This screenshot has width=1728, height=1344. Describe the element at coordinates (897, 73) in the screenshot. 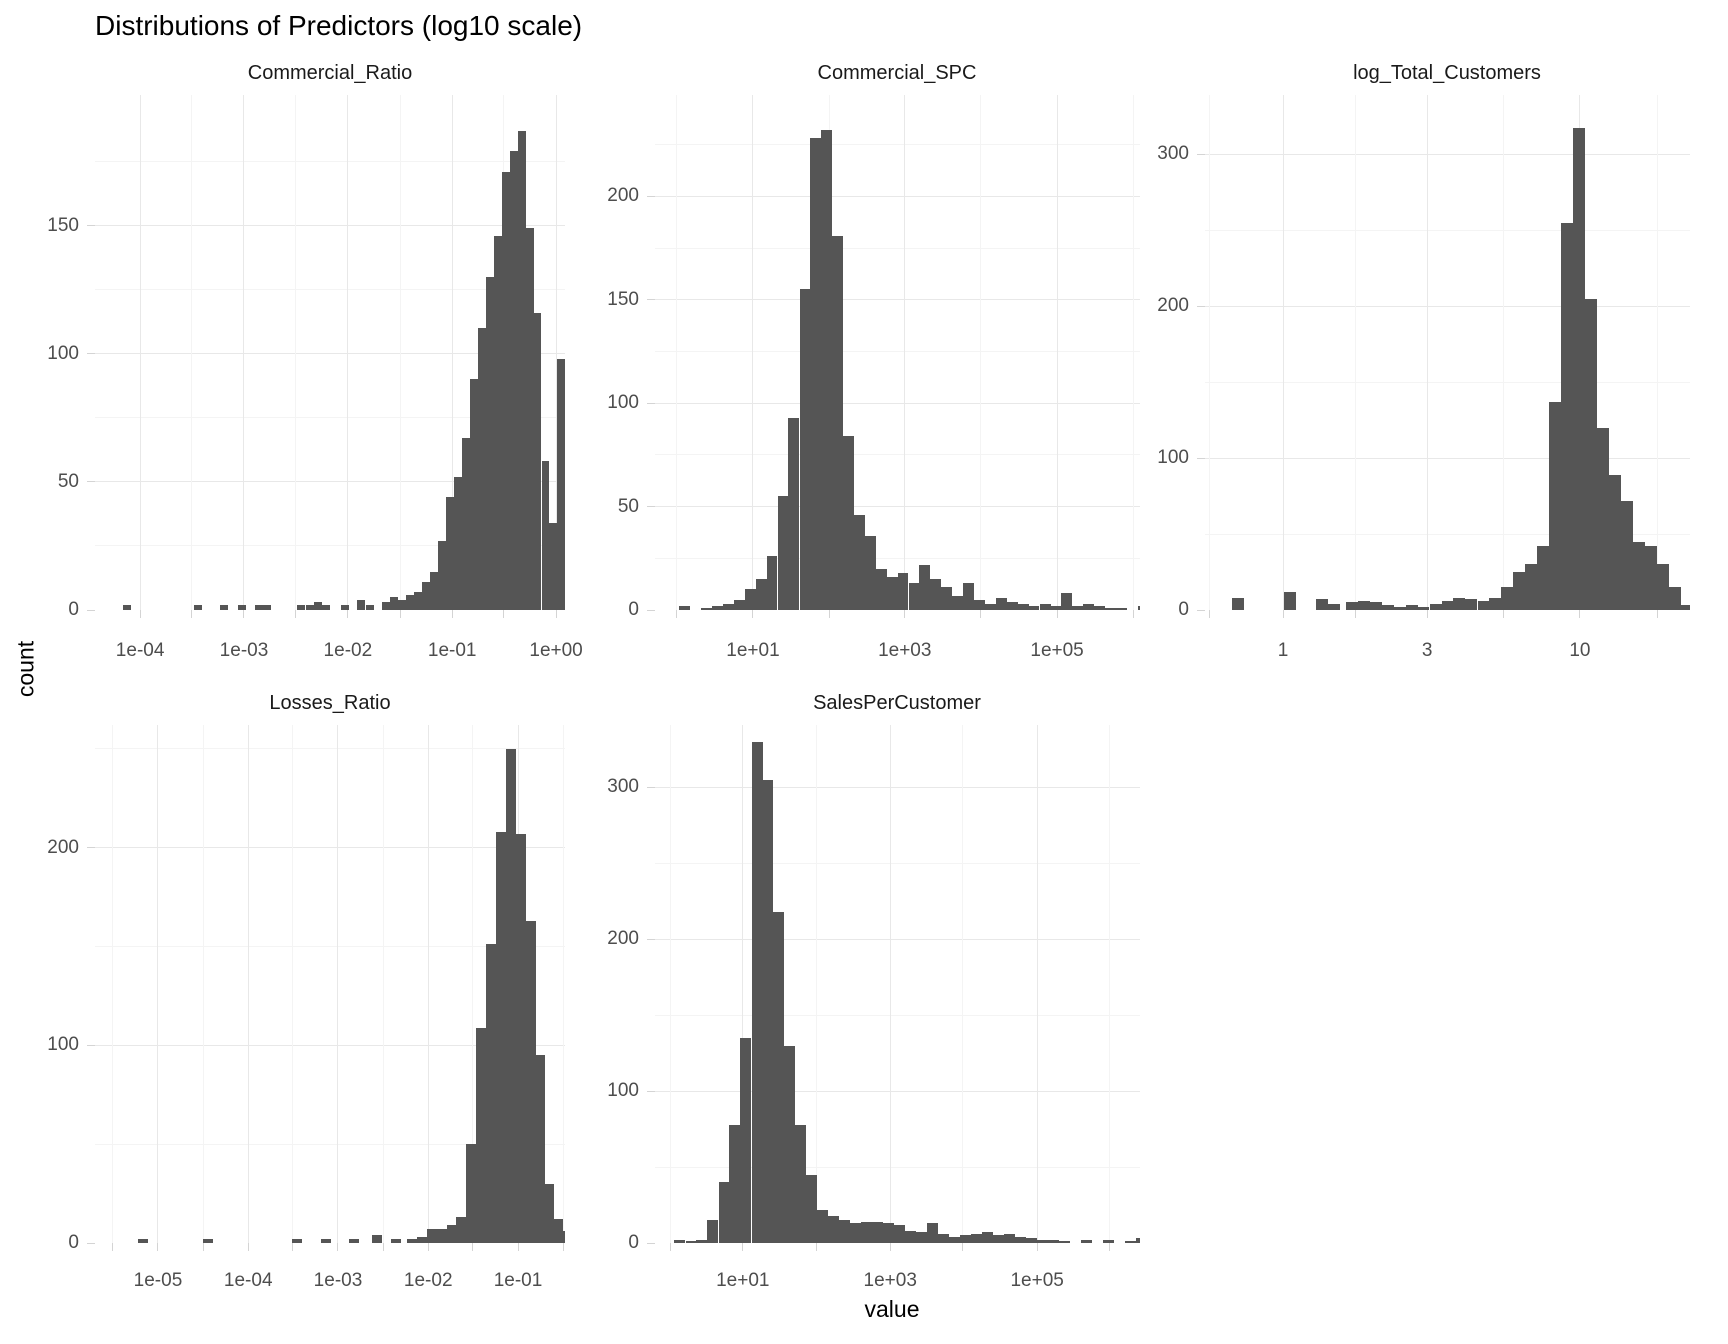

I see `facet-strip-commercial-spc: Commercial_SPC` at that location.